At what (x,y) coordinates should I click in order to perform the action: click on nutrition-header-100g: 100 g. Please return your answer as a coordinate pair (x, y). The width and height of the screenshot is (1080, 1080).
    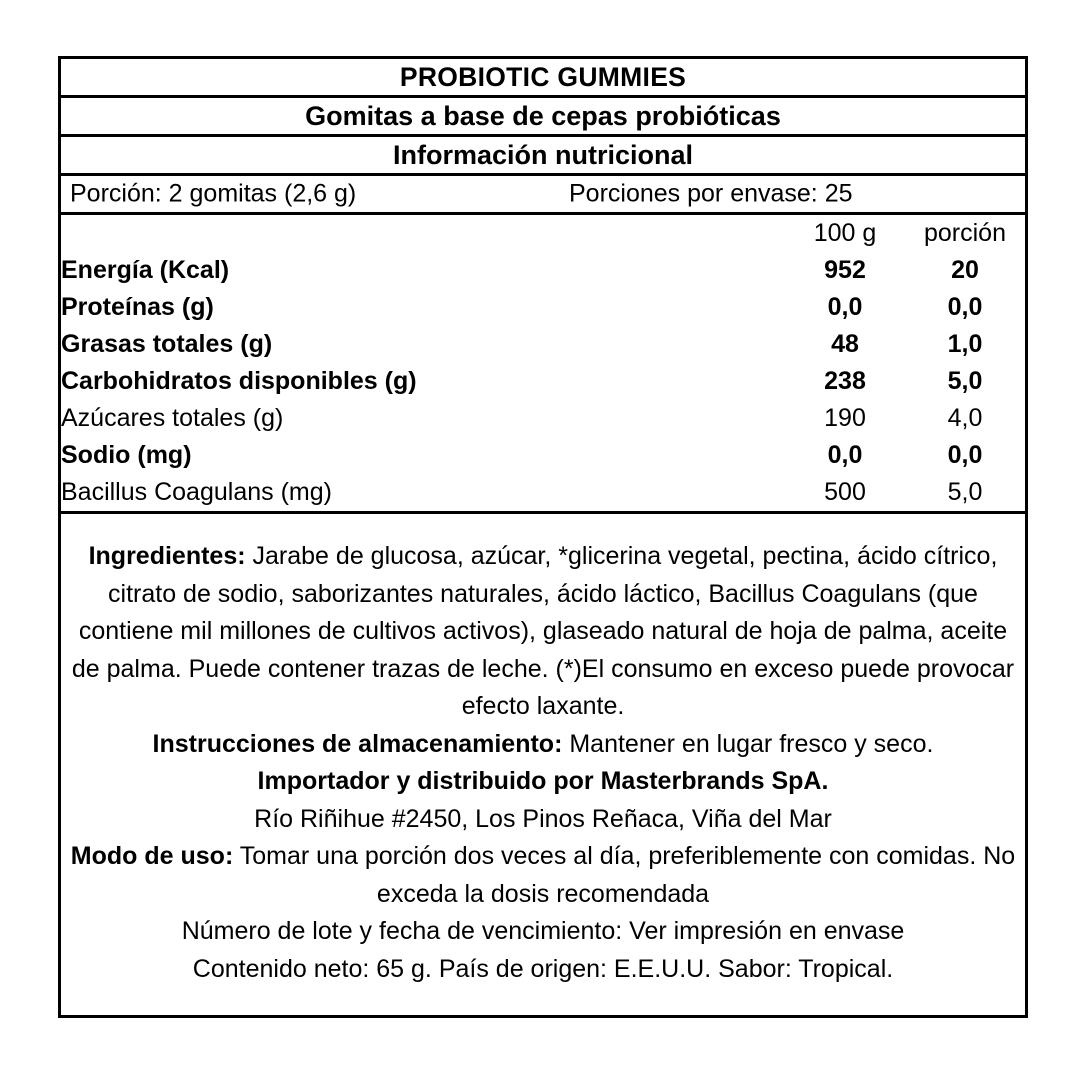
    Looking at the image, I should click on (845, 233).